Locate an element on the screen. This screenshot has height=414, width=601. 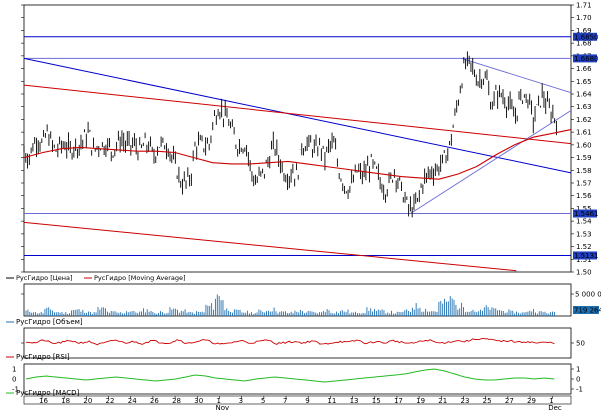
y-tick-label: 1.69 is located at coordinates (584, 31).